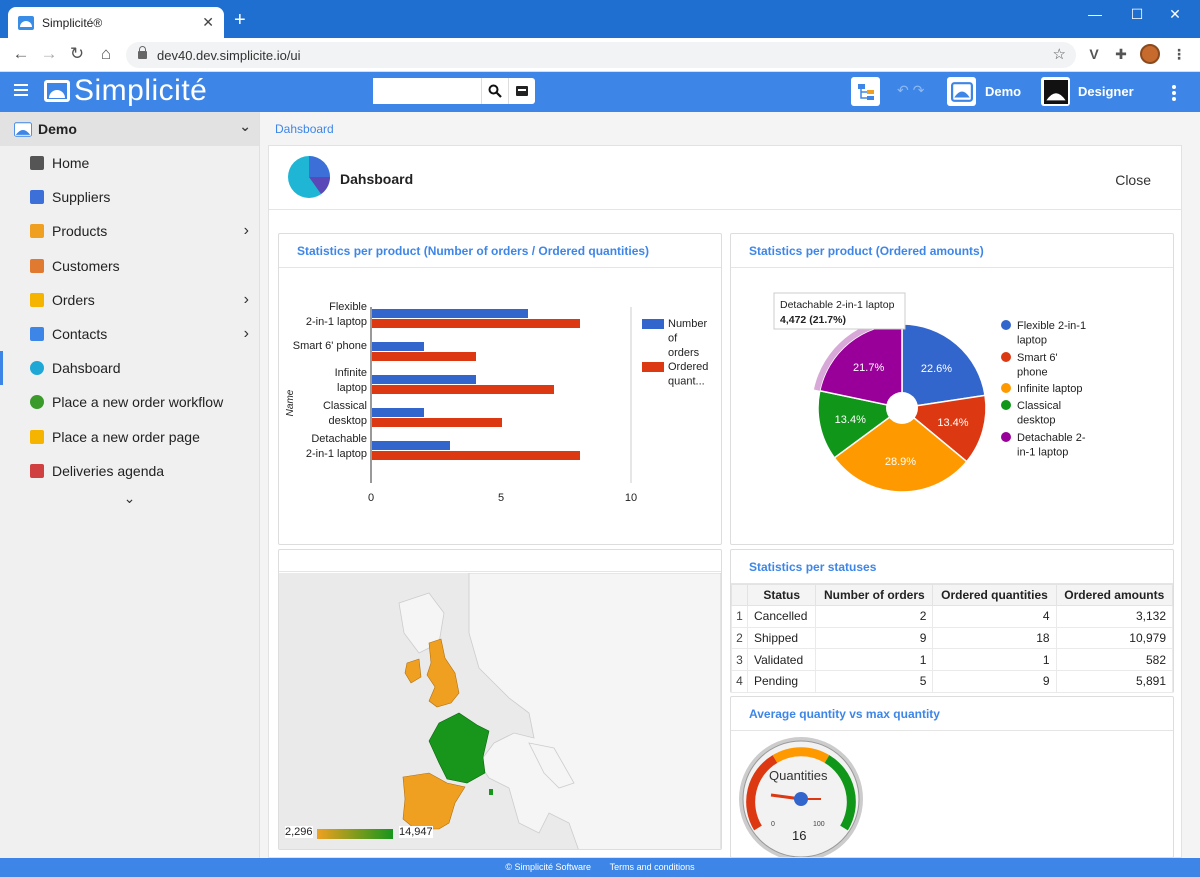  Describe the element at coordinates (129, 497) in the screenshot. I see `sidebar-more-icon: ⌄` at that location.